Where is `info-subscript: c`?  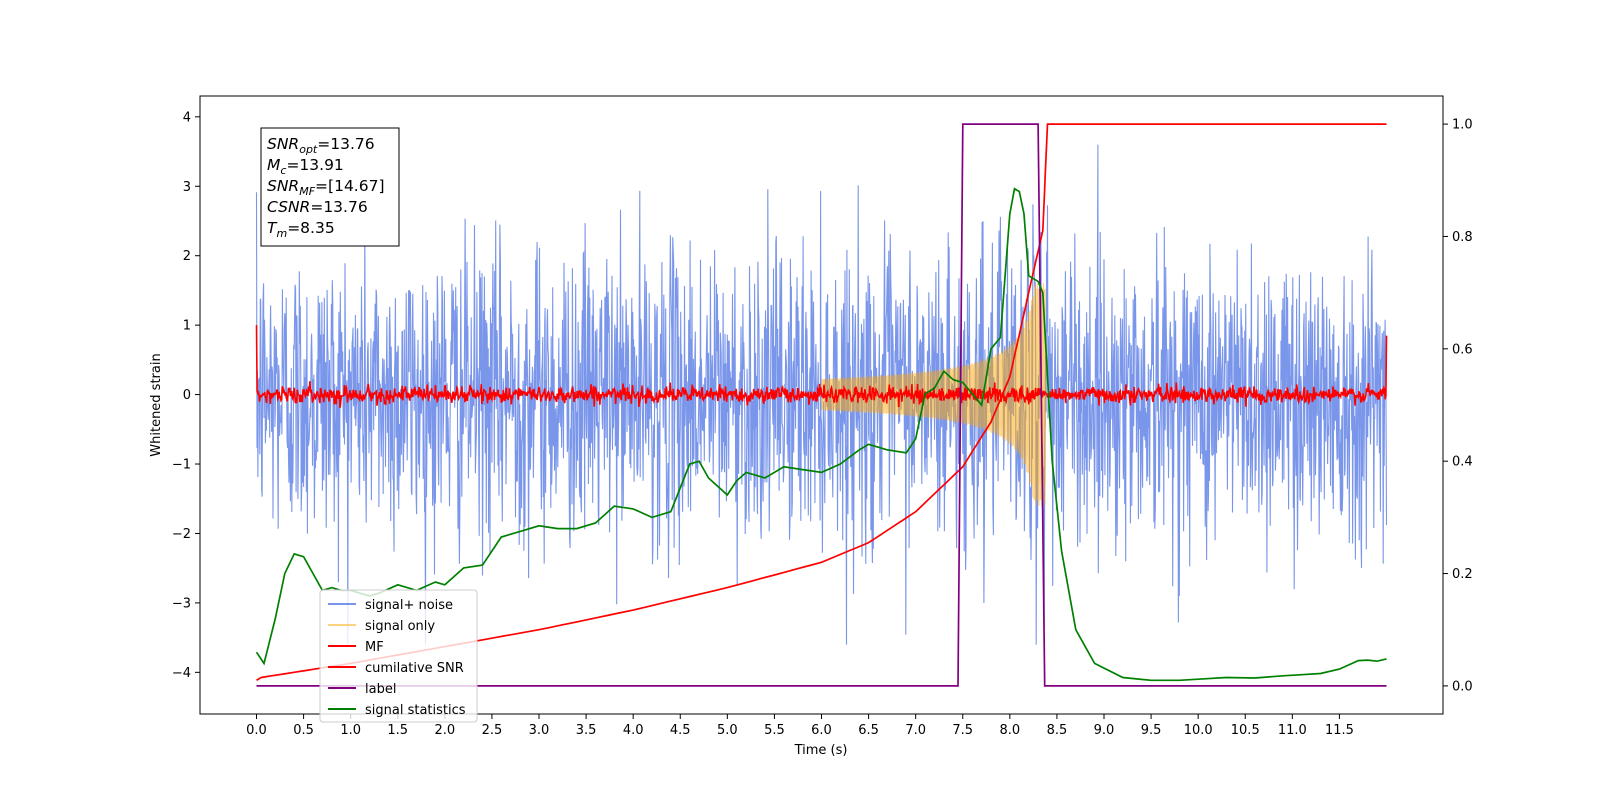 info-subscript: c is located at coordinates (283, 170).